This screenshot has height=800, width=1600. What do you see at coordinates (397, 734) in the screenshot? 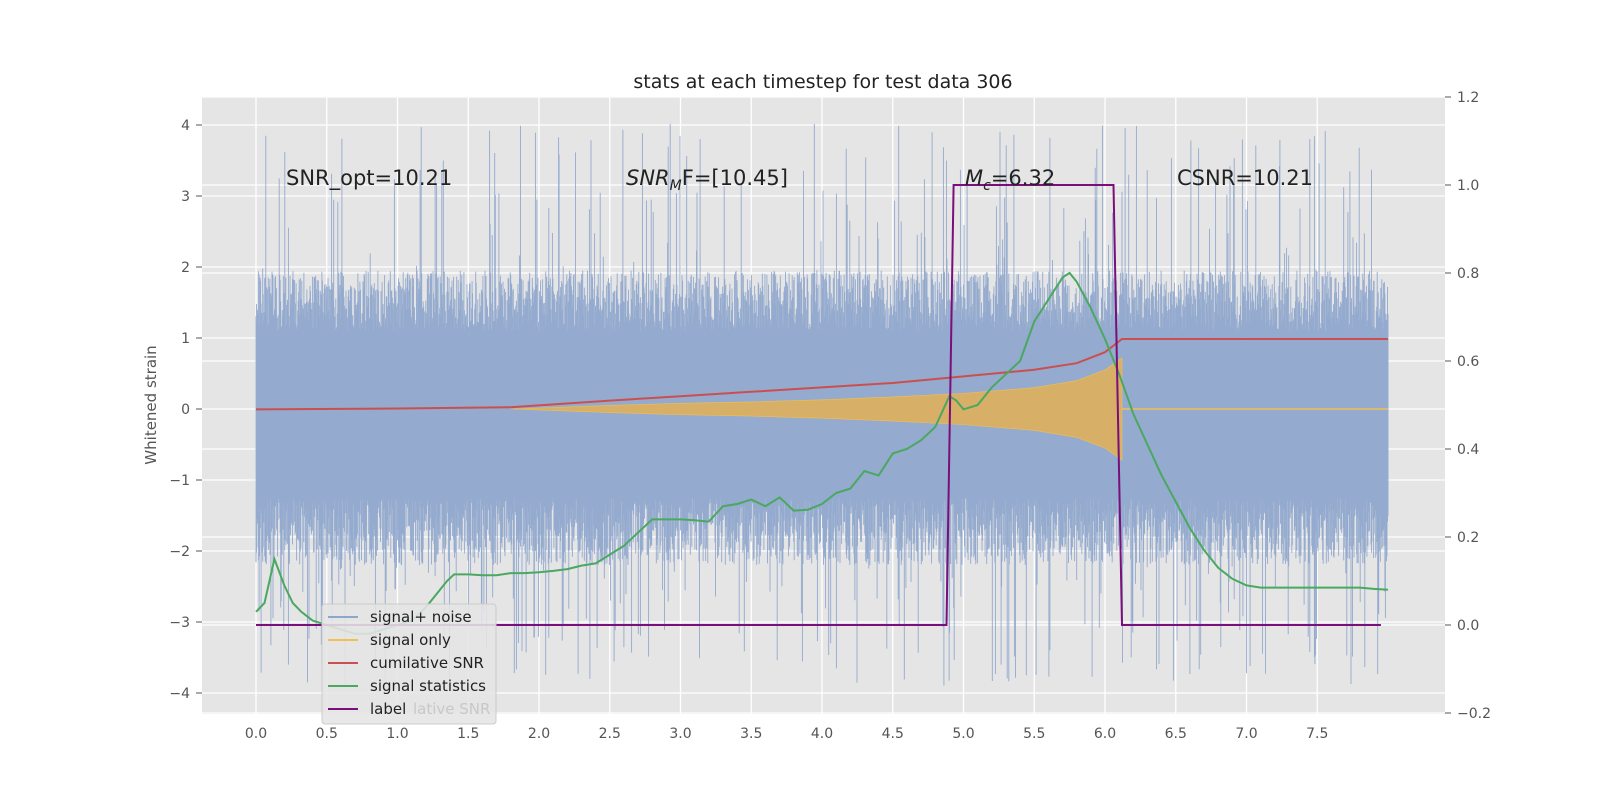
I see `x-tick-label: 1.0` at bounding box center [397, 734].